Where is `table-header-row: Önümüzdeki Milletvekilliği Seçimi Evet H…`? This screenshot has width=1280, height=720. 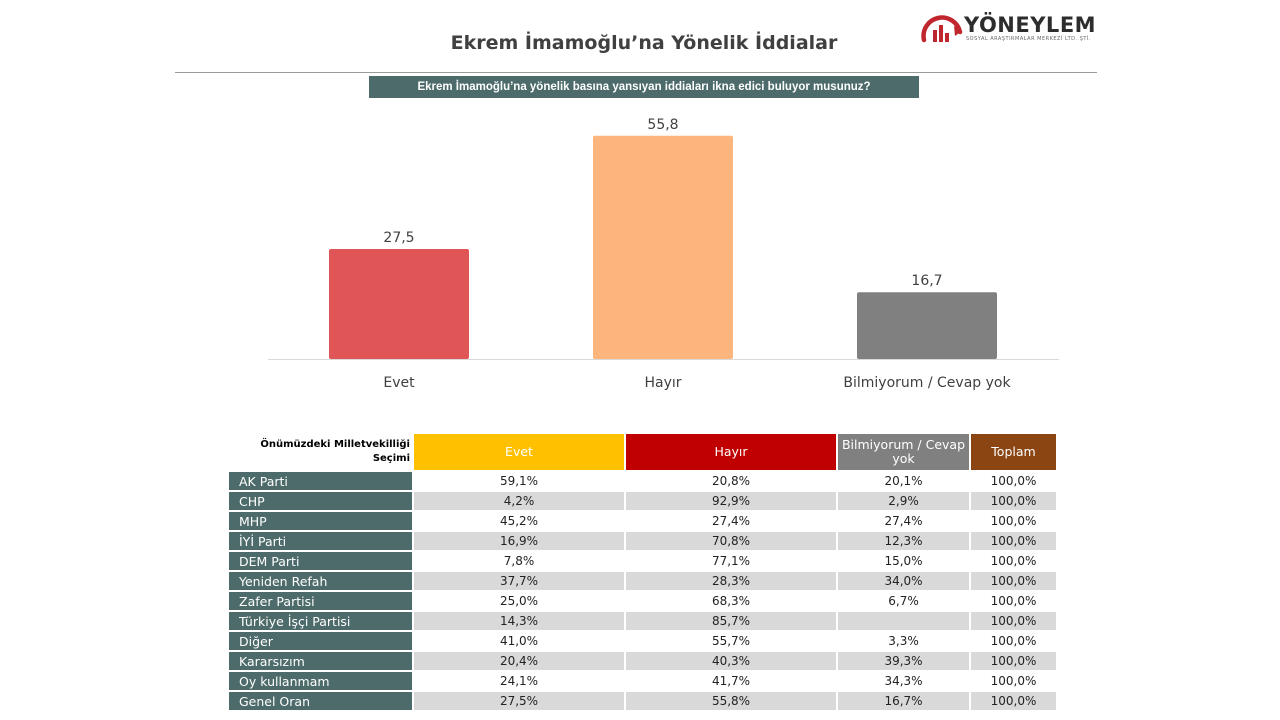 table-header-row: Önümüzdeki Milletvekilliği Seçimi Evet H… is located at coordinates (642, 452).